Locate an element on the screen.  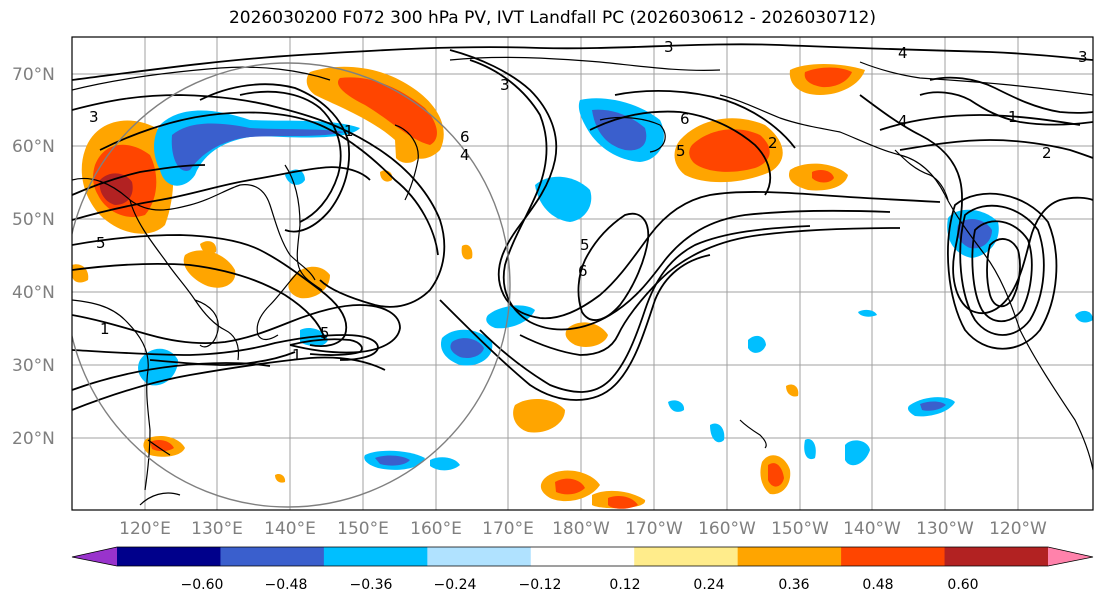
colorbar-tick-label: −0.12 is located at coordinates (540, 585).